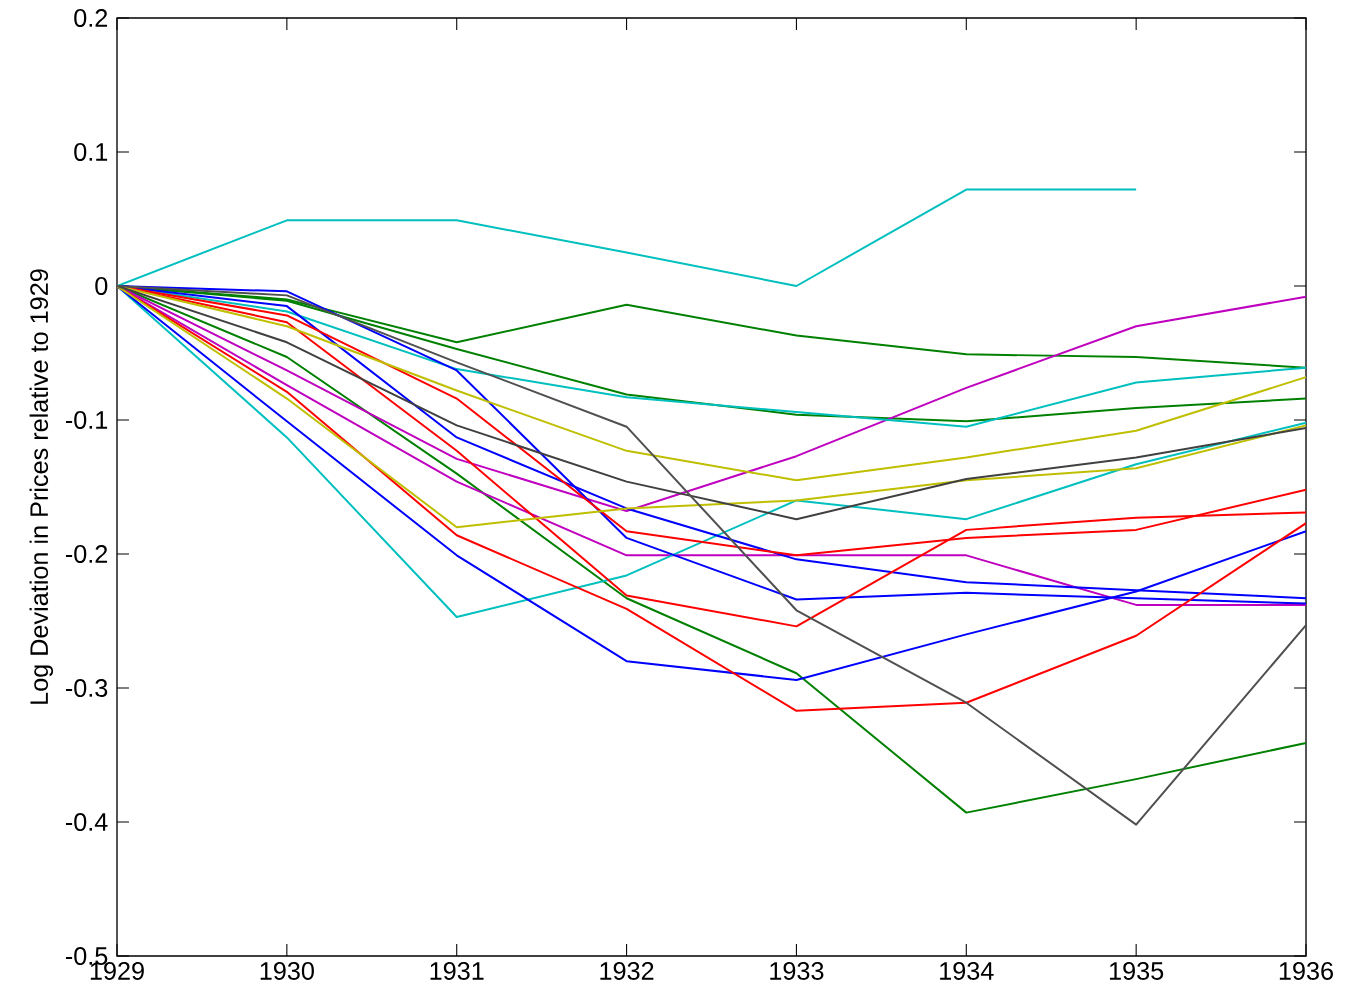 Image resolution: width=1361 pixels, height=1003 pixels. What do you see at coordinates (86, 822) in the screenshot?
I see `y-tick-label: -0.4` at bounding box center [86, 822].